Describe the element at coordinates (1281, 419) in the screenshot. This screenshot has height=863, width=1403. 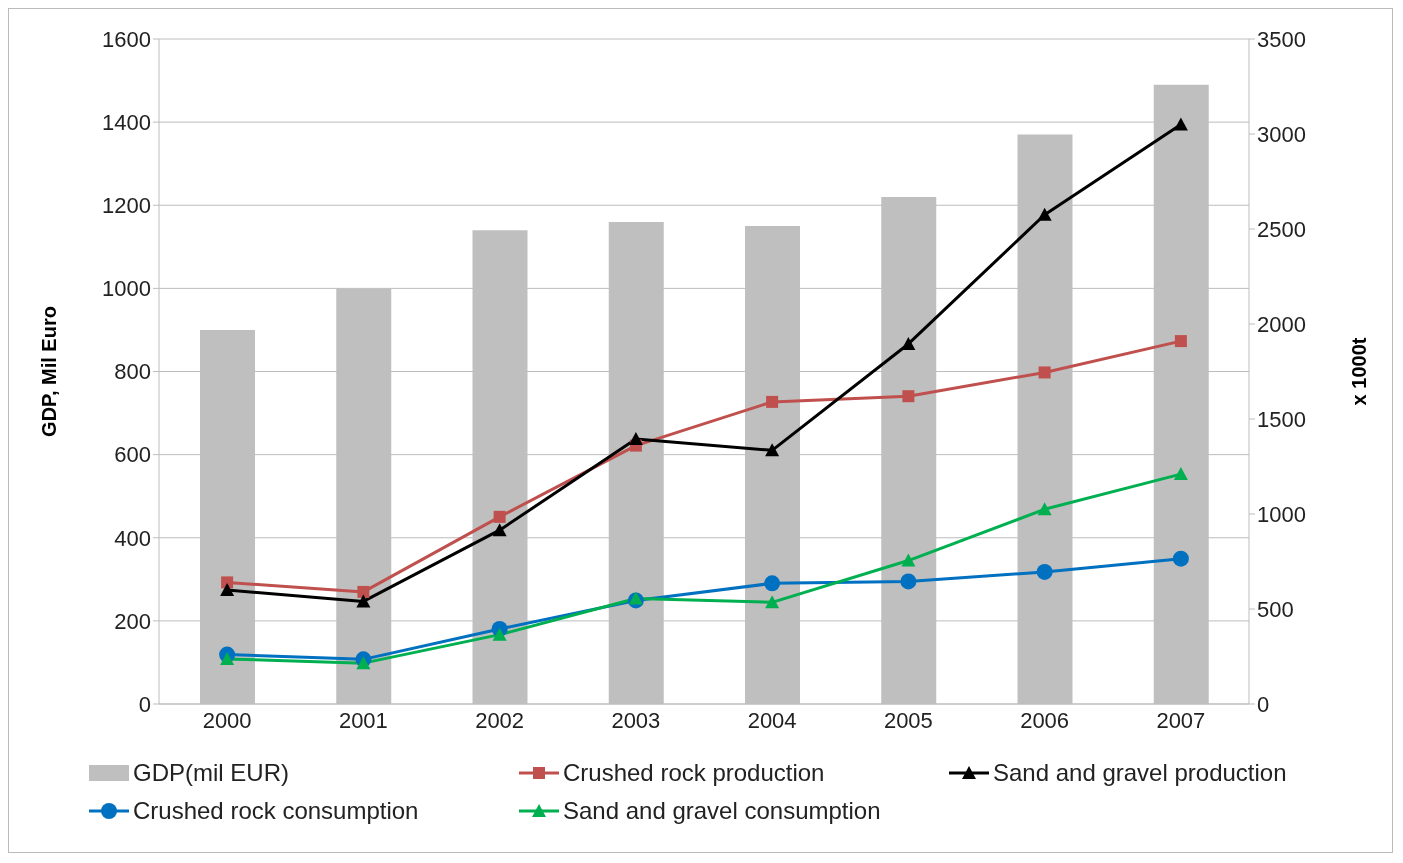
I see `y2-tick-label: 1500` at that location.